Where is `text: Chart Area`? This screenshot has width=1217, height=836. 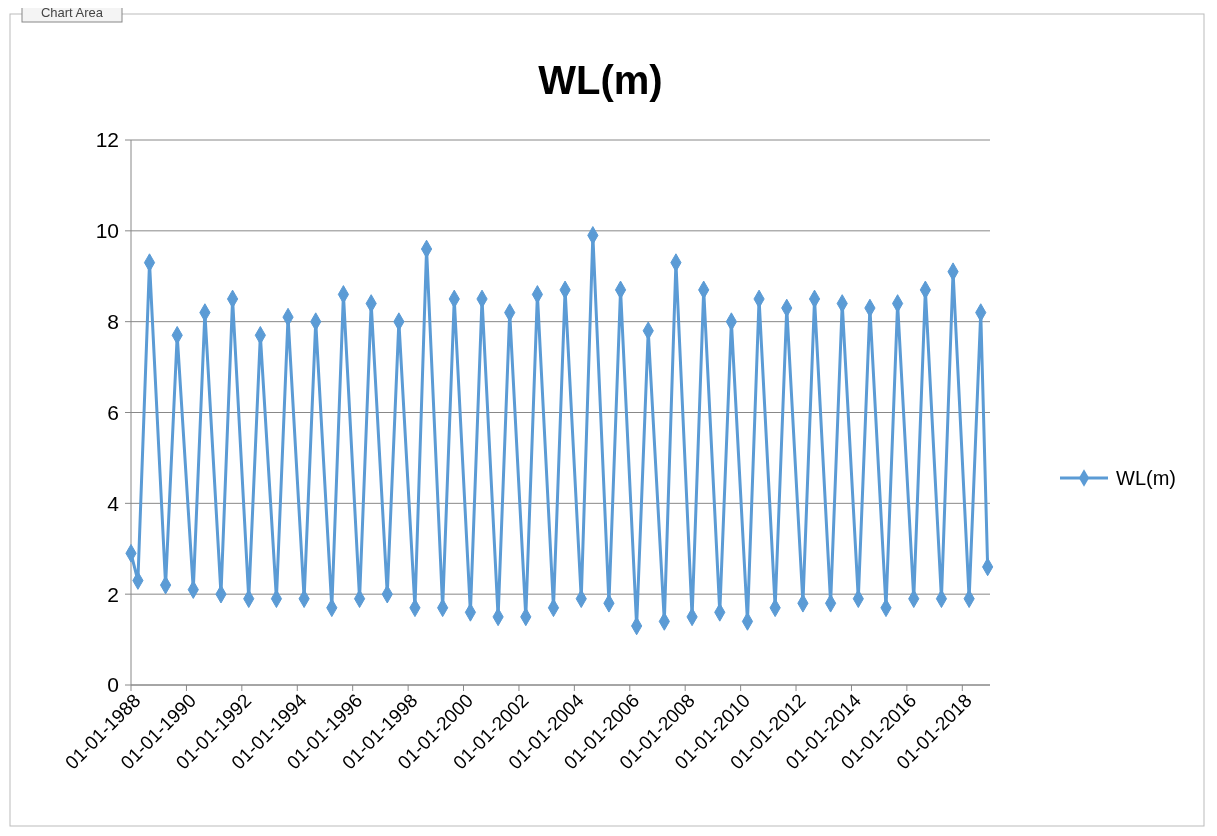
text: Chart Area is located at coordinates (72, 12).